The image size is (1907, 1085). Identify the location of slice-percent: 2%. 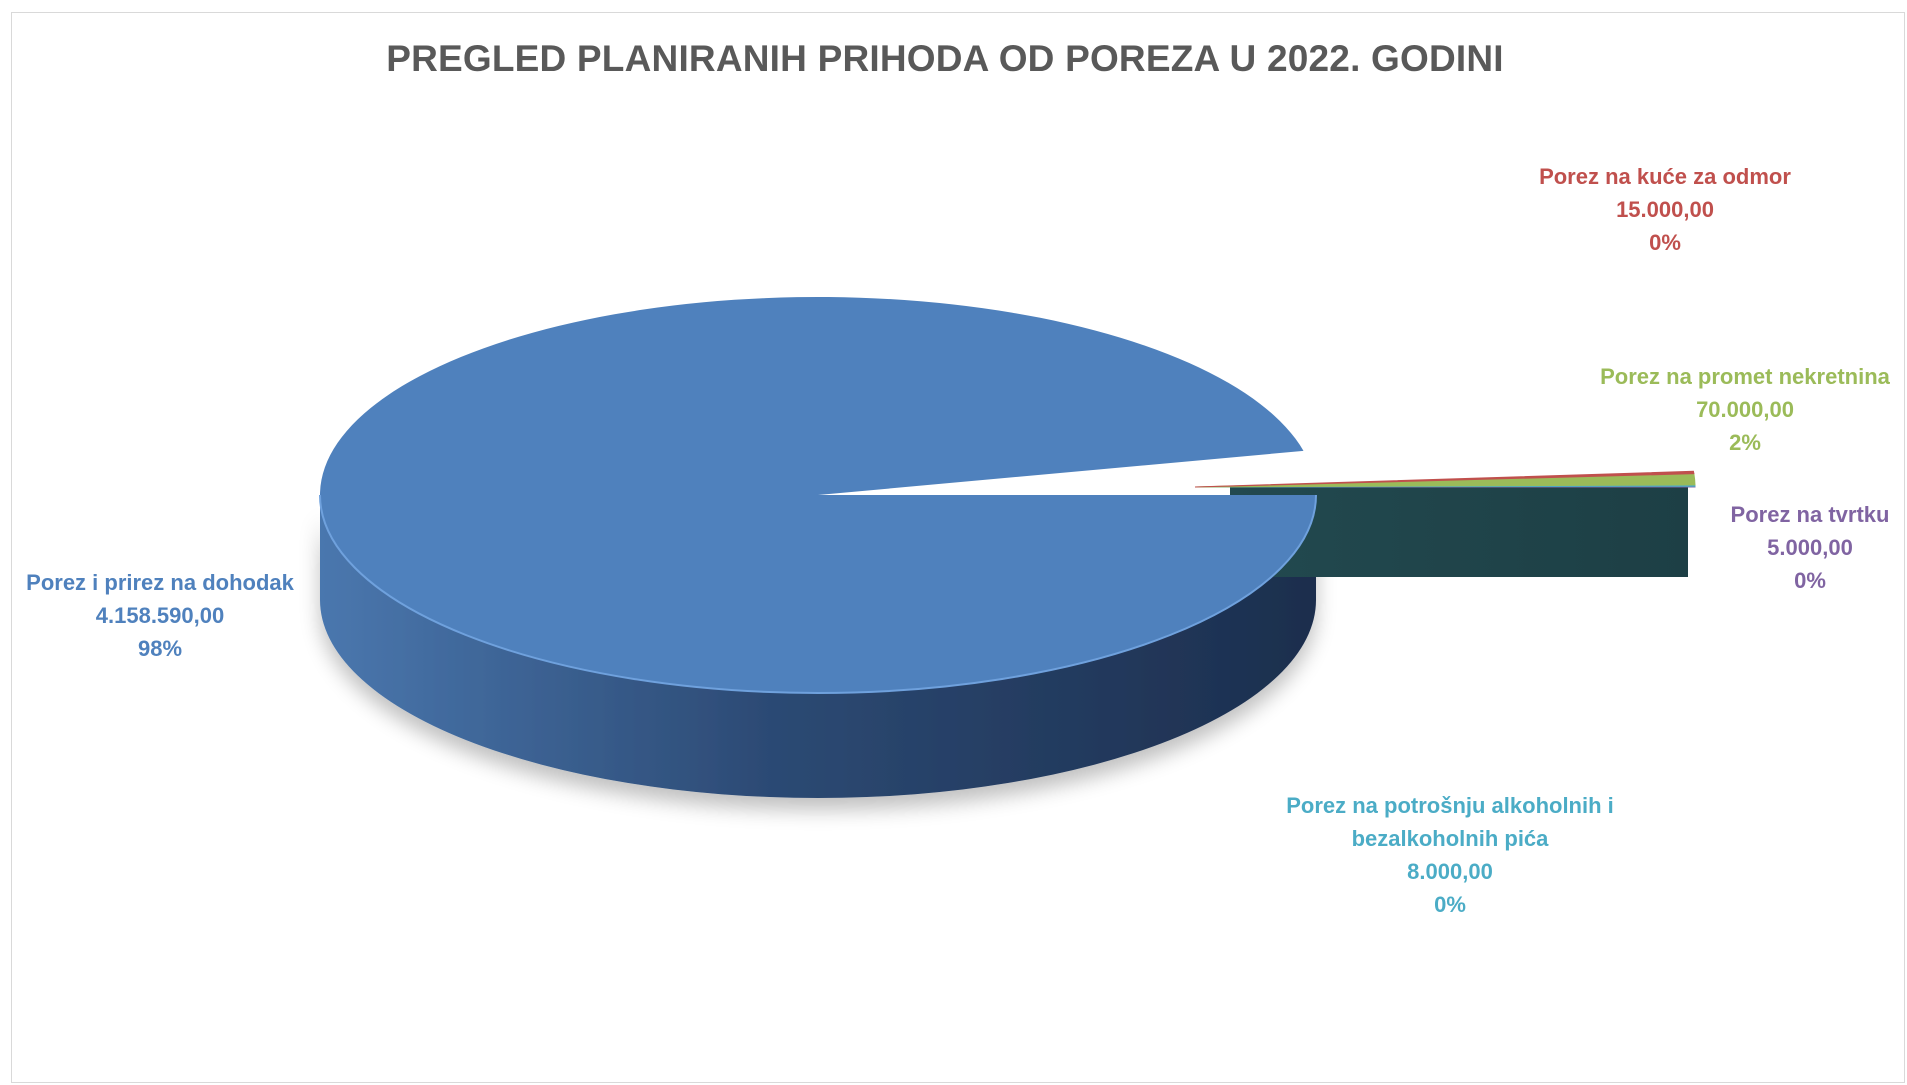
(1745, 442).